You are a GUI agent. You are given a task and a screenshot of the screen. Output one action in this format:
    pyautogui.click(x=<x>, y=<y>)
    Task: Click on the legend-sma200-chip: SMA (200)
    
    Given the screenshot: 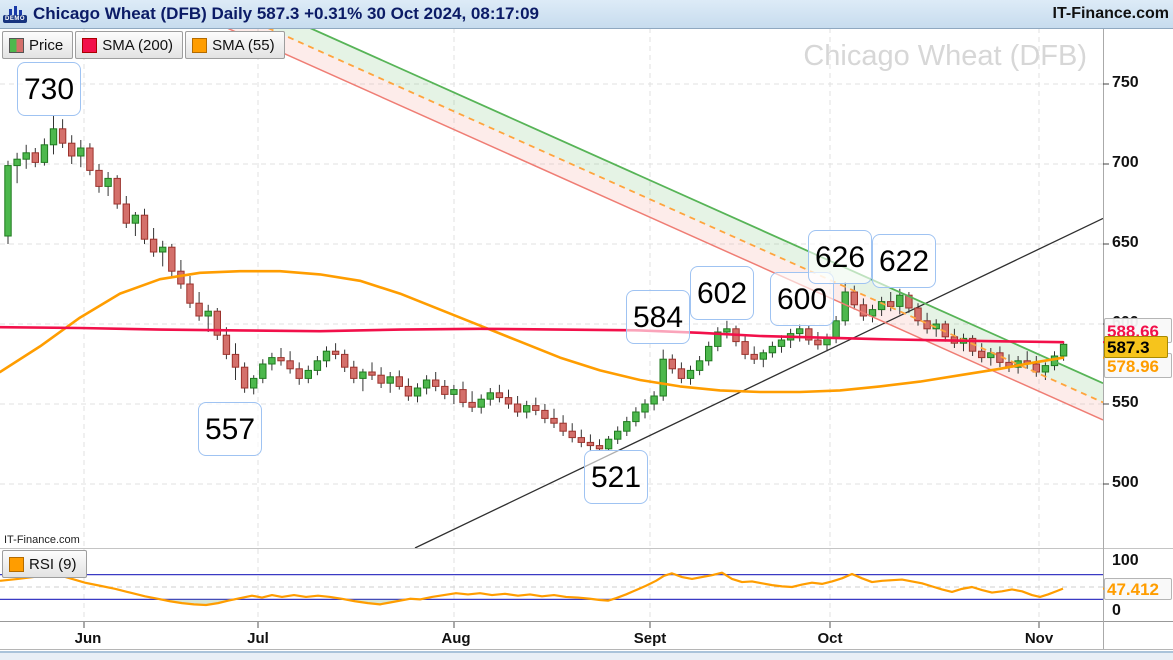 What is the action you would take?
    pyautogui.click(x=129, y=45)
    